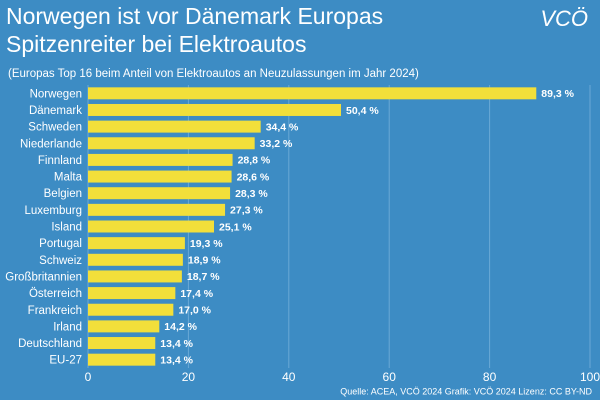  I want to click on y-tick-label: Schweiz, so click(60, 261).